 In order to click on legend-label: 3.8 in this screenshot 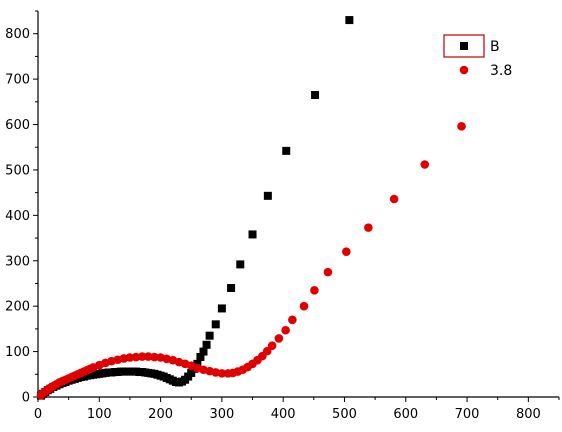, I will do `click(501, 71)`.